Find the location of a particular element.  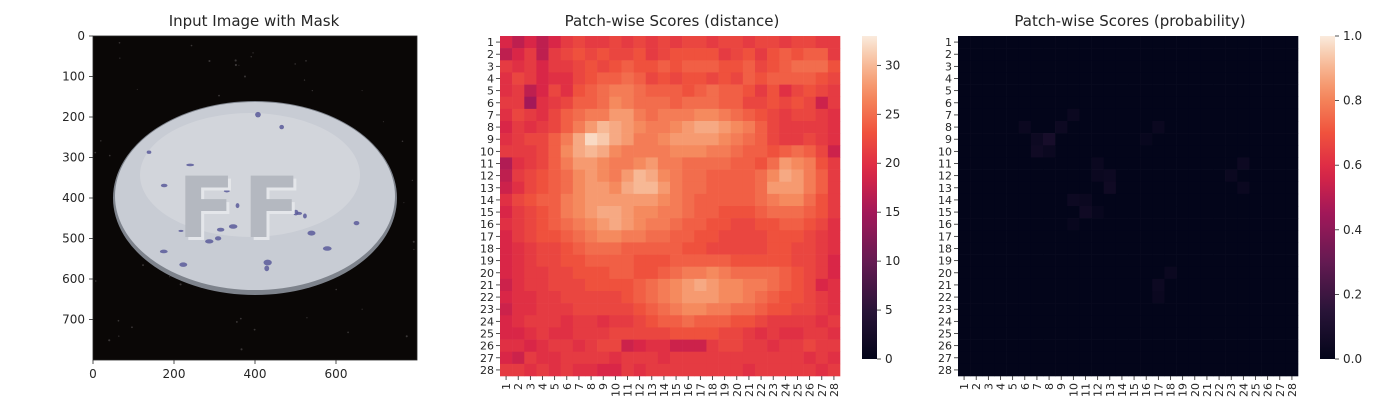

image-y-tick-label: 500 is located at coordinates (73, 239).